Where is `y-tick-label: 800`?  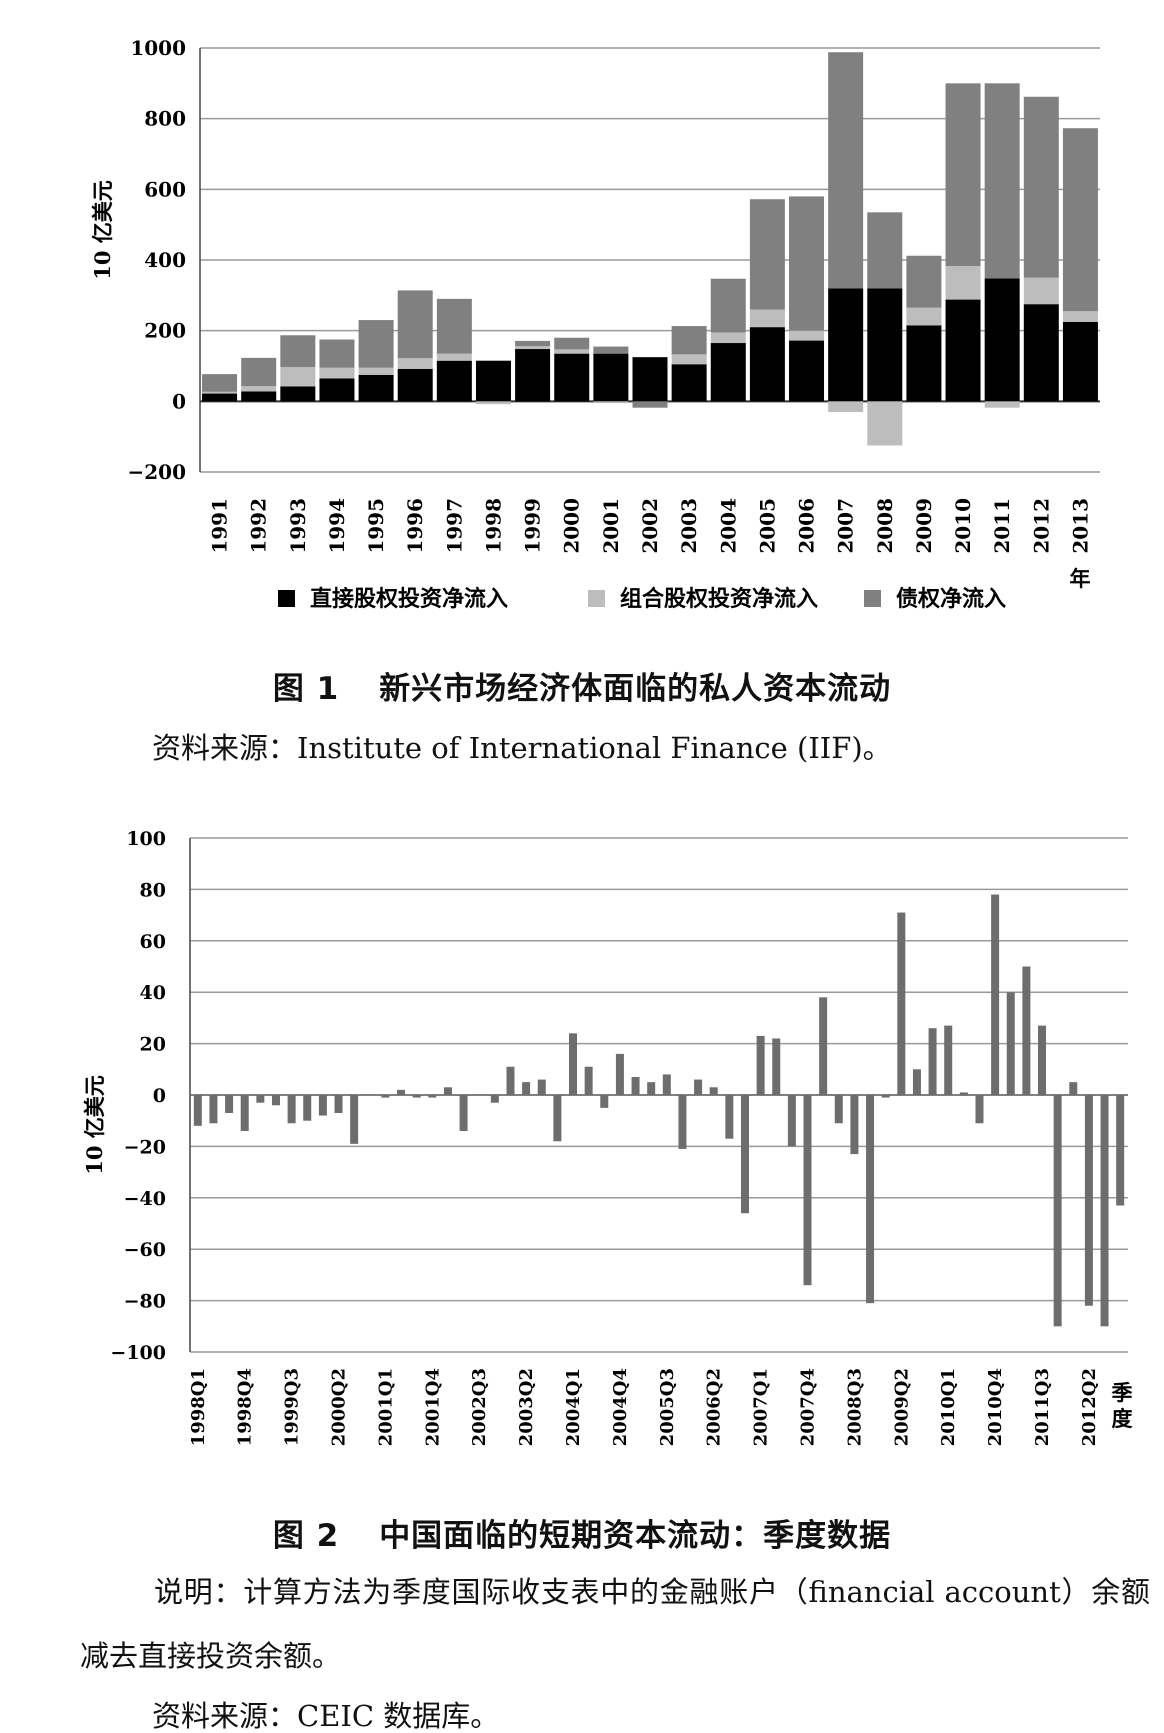
y-tick-label: 800 is located at coordinates (165, 119).